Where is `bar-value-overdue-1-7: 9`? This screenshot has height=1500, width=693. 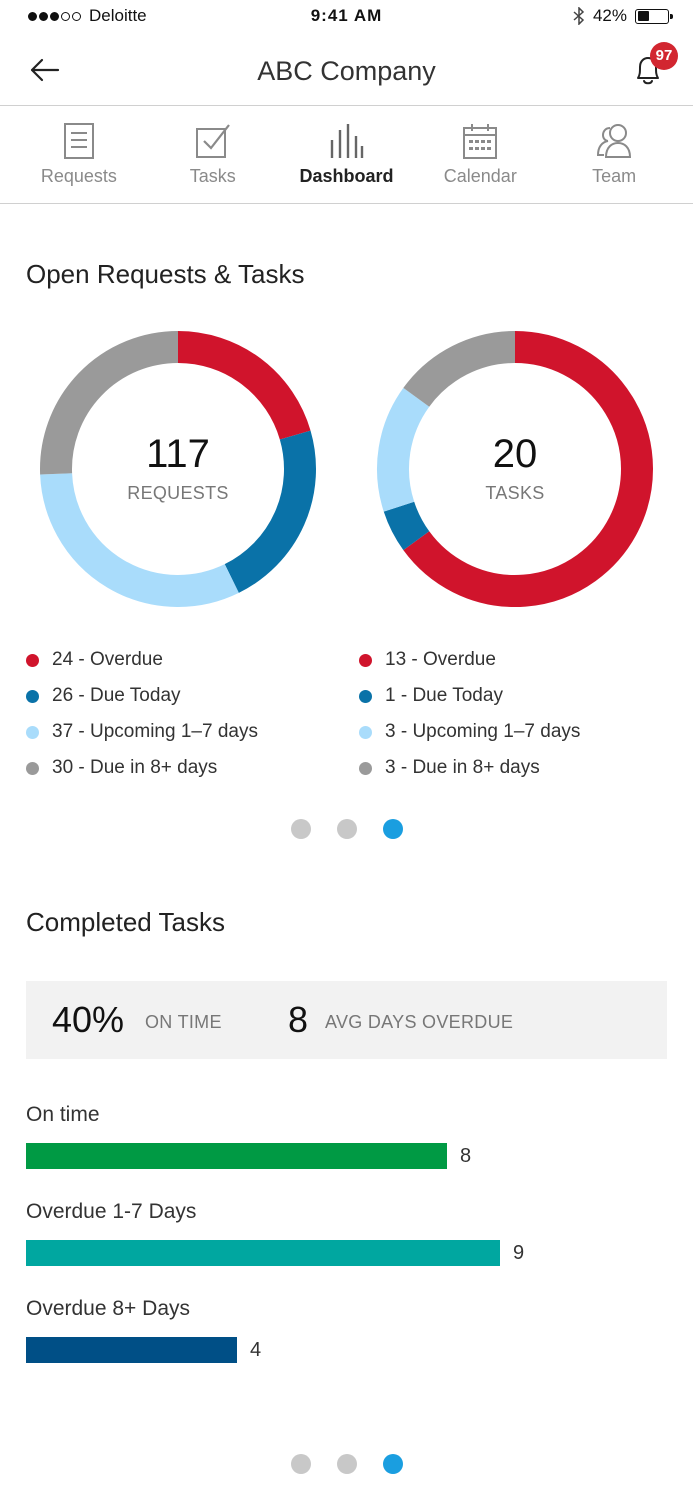
bar-value-overdue-1-7: 9 is located at coordinates (519, 1253).